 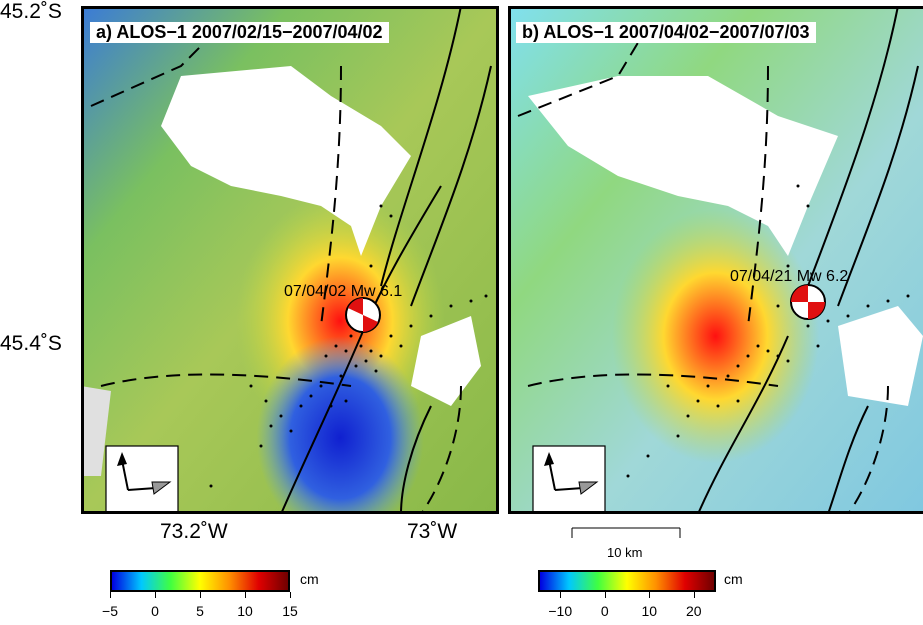 What do you see at coordinates (363, 315) in the screenshot?
I see `beachball-icon` at bounding box center [363, 315].